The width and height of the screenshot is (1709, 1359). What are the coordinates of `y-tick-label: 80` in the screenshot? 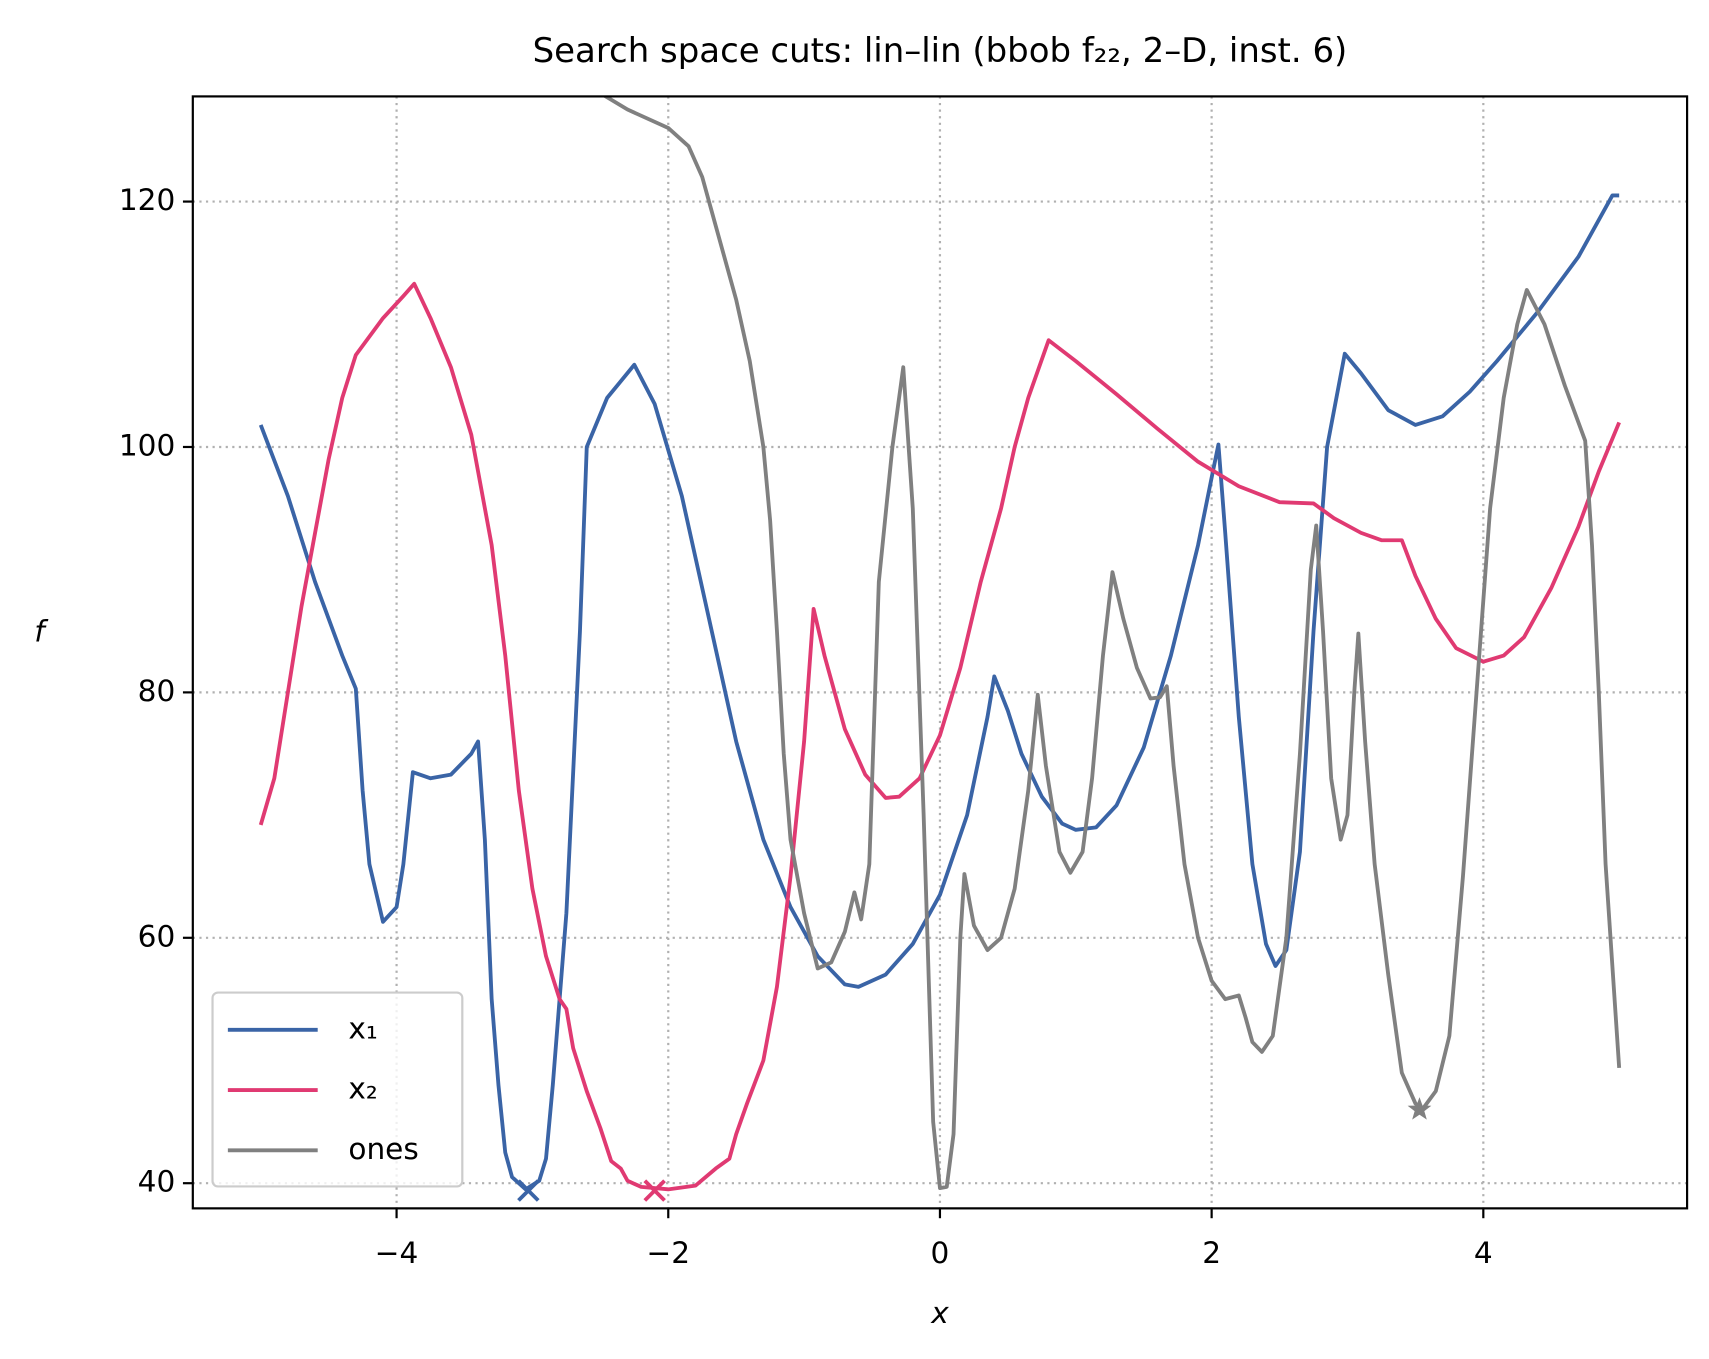 It's located at (157, 691).